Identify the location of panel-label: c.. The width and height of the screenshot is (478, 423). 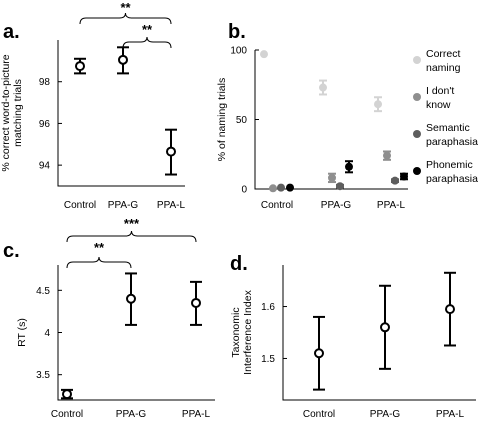
(11, 251).